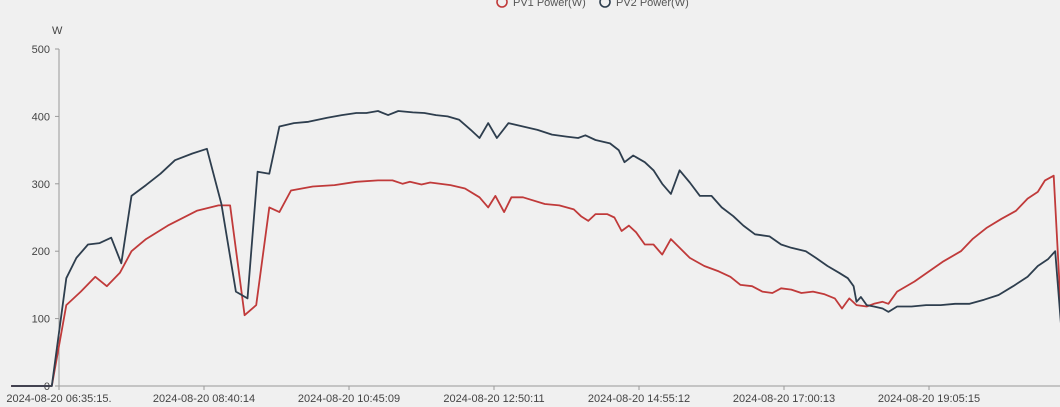 The height and width of the screenshot is (407, 1060). I want to click on y-tick-label: 0, so click(47, 387).